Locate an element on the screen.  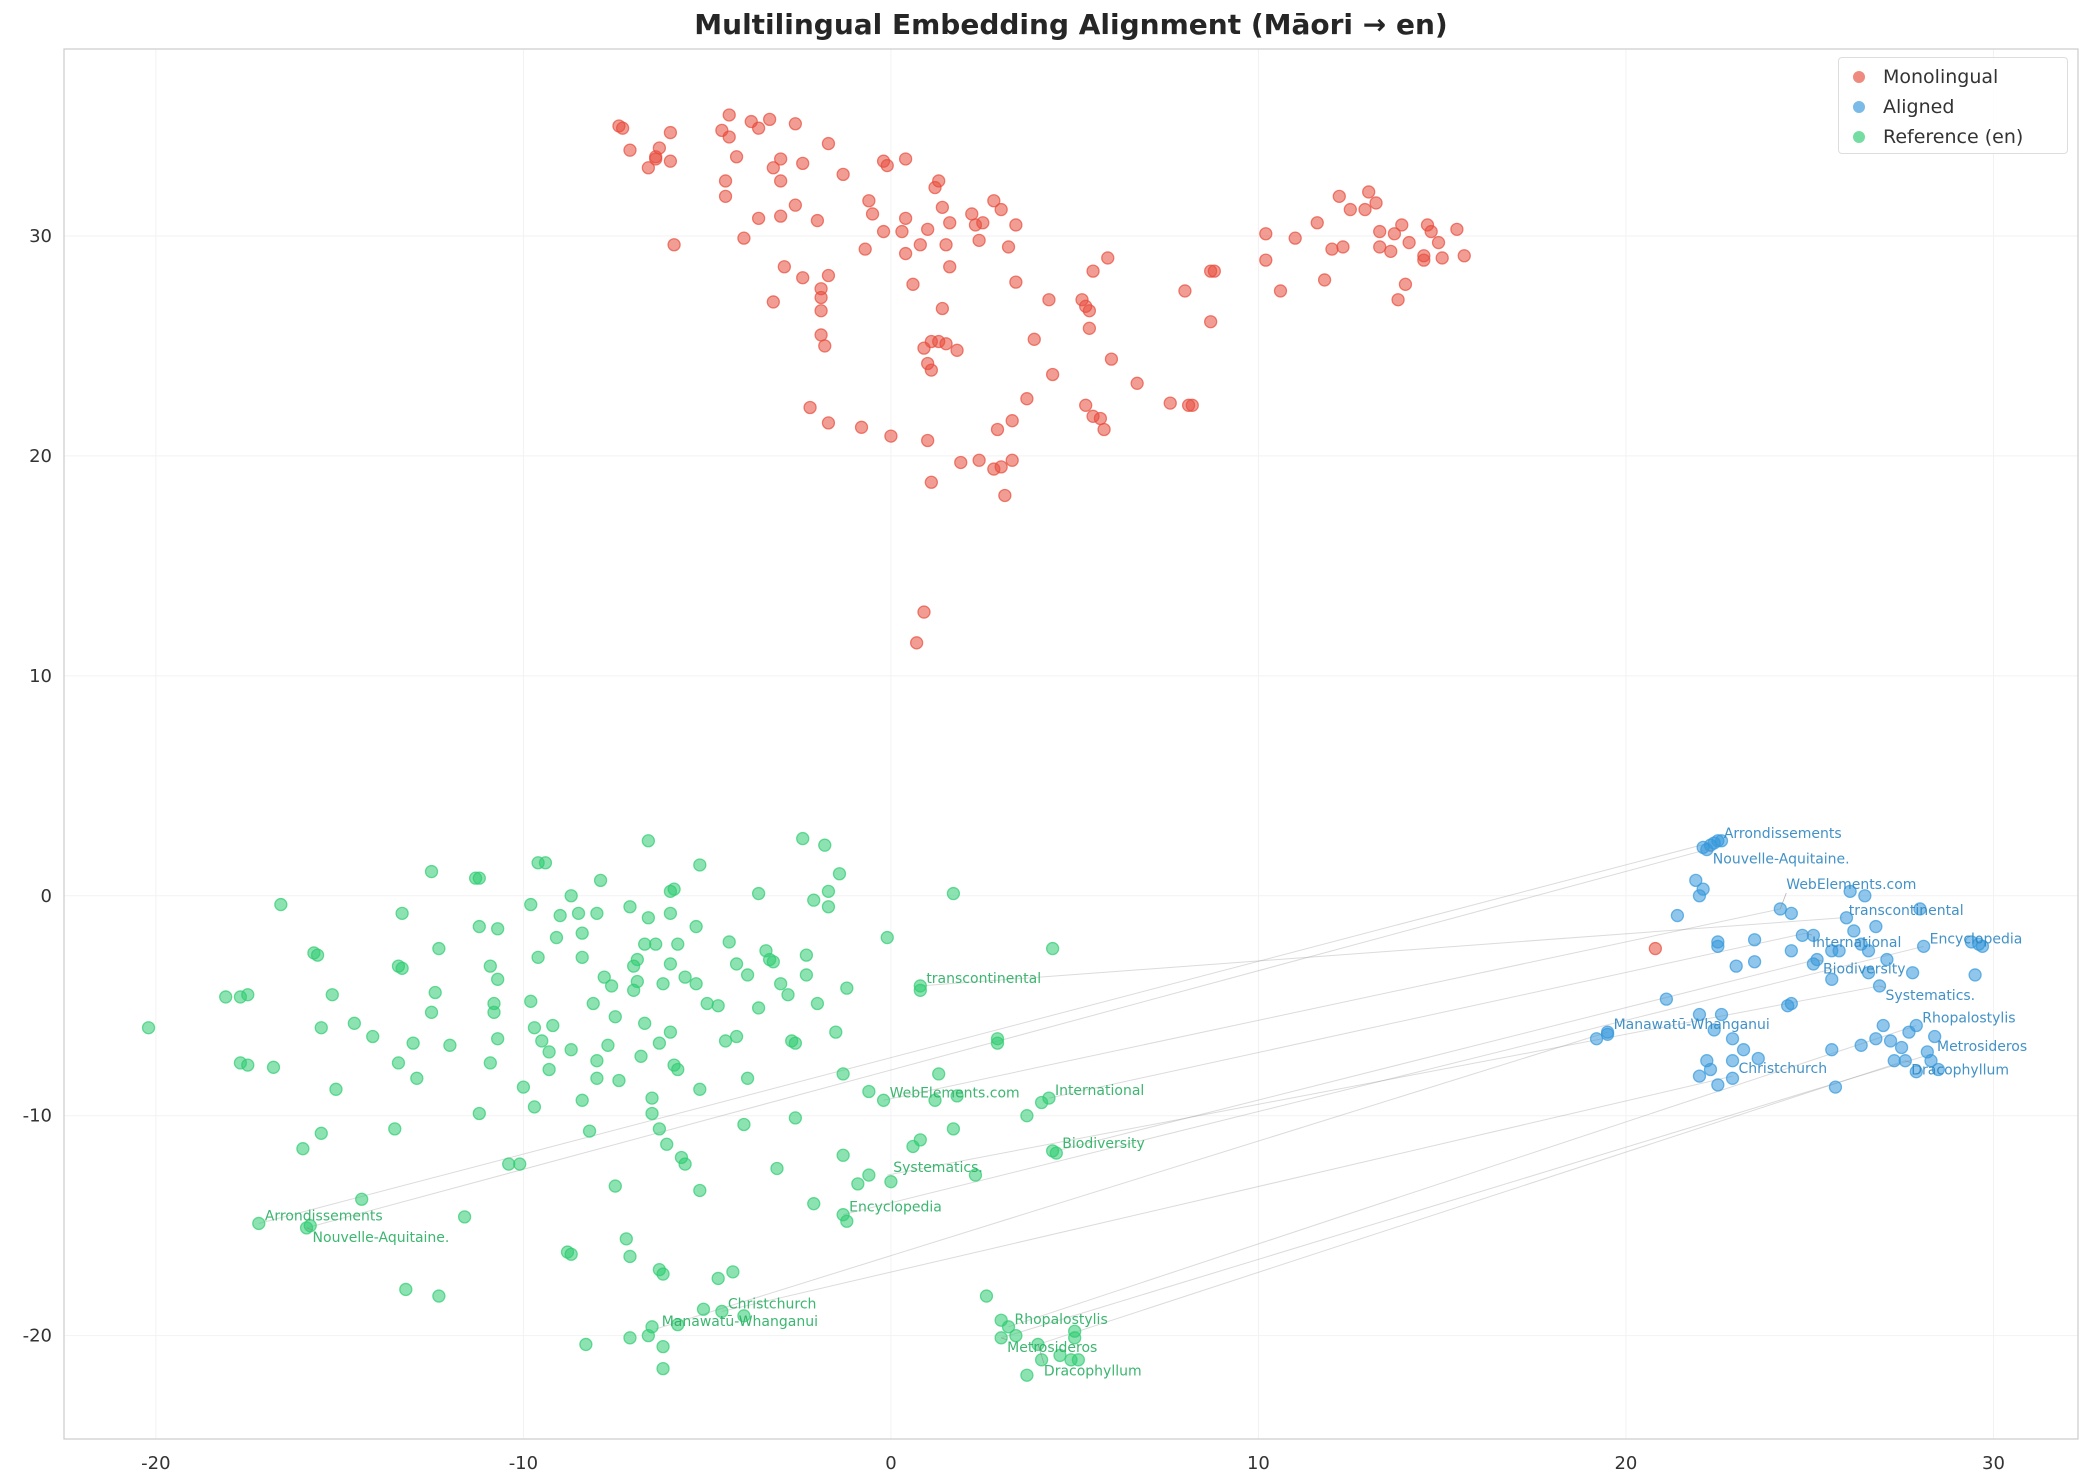
reference-label: transcontinental is located at coordinates (983, 979).